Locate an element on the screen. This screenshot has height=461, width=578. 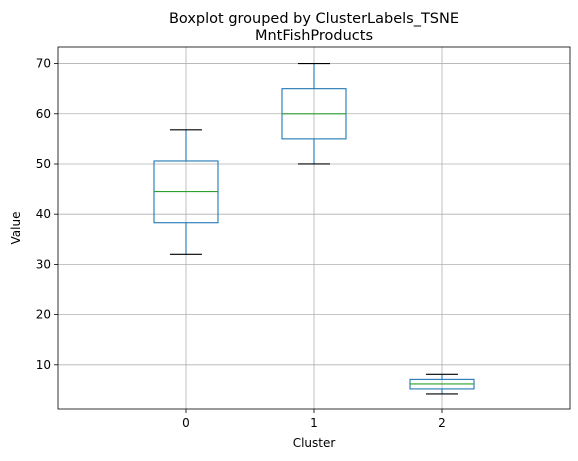
chart-suptitle: Boxplot grouped by ClusterLabels_TSNE is located at coordinates (314, 19).